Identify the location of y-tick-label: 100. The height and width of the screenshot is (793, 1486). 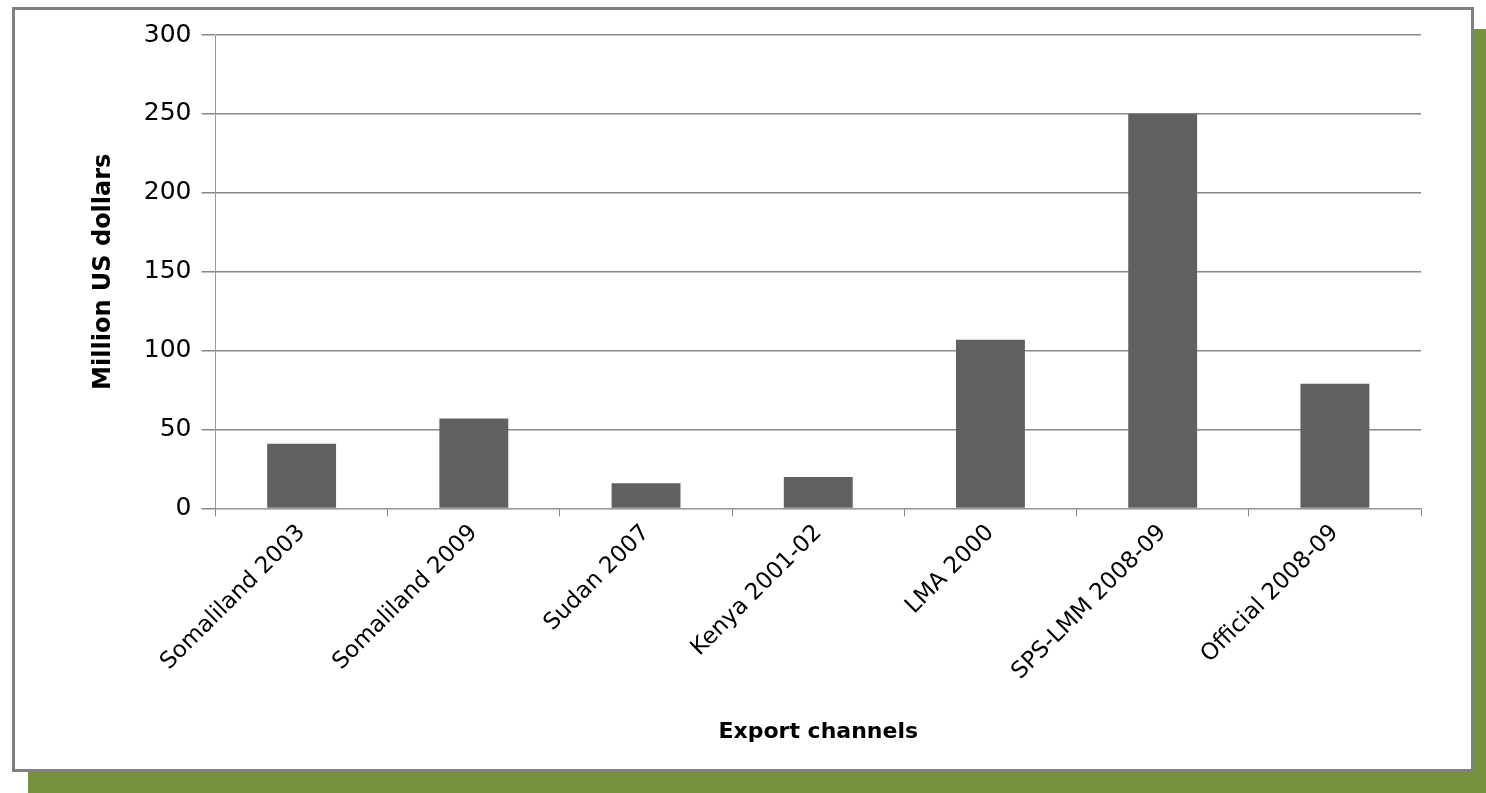
(167, 349).